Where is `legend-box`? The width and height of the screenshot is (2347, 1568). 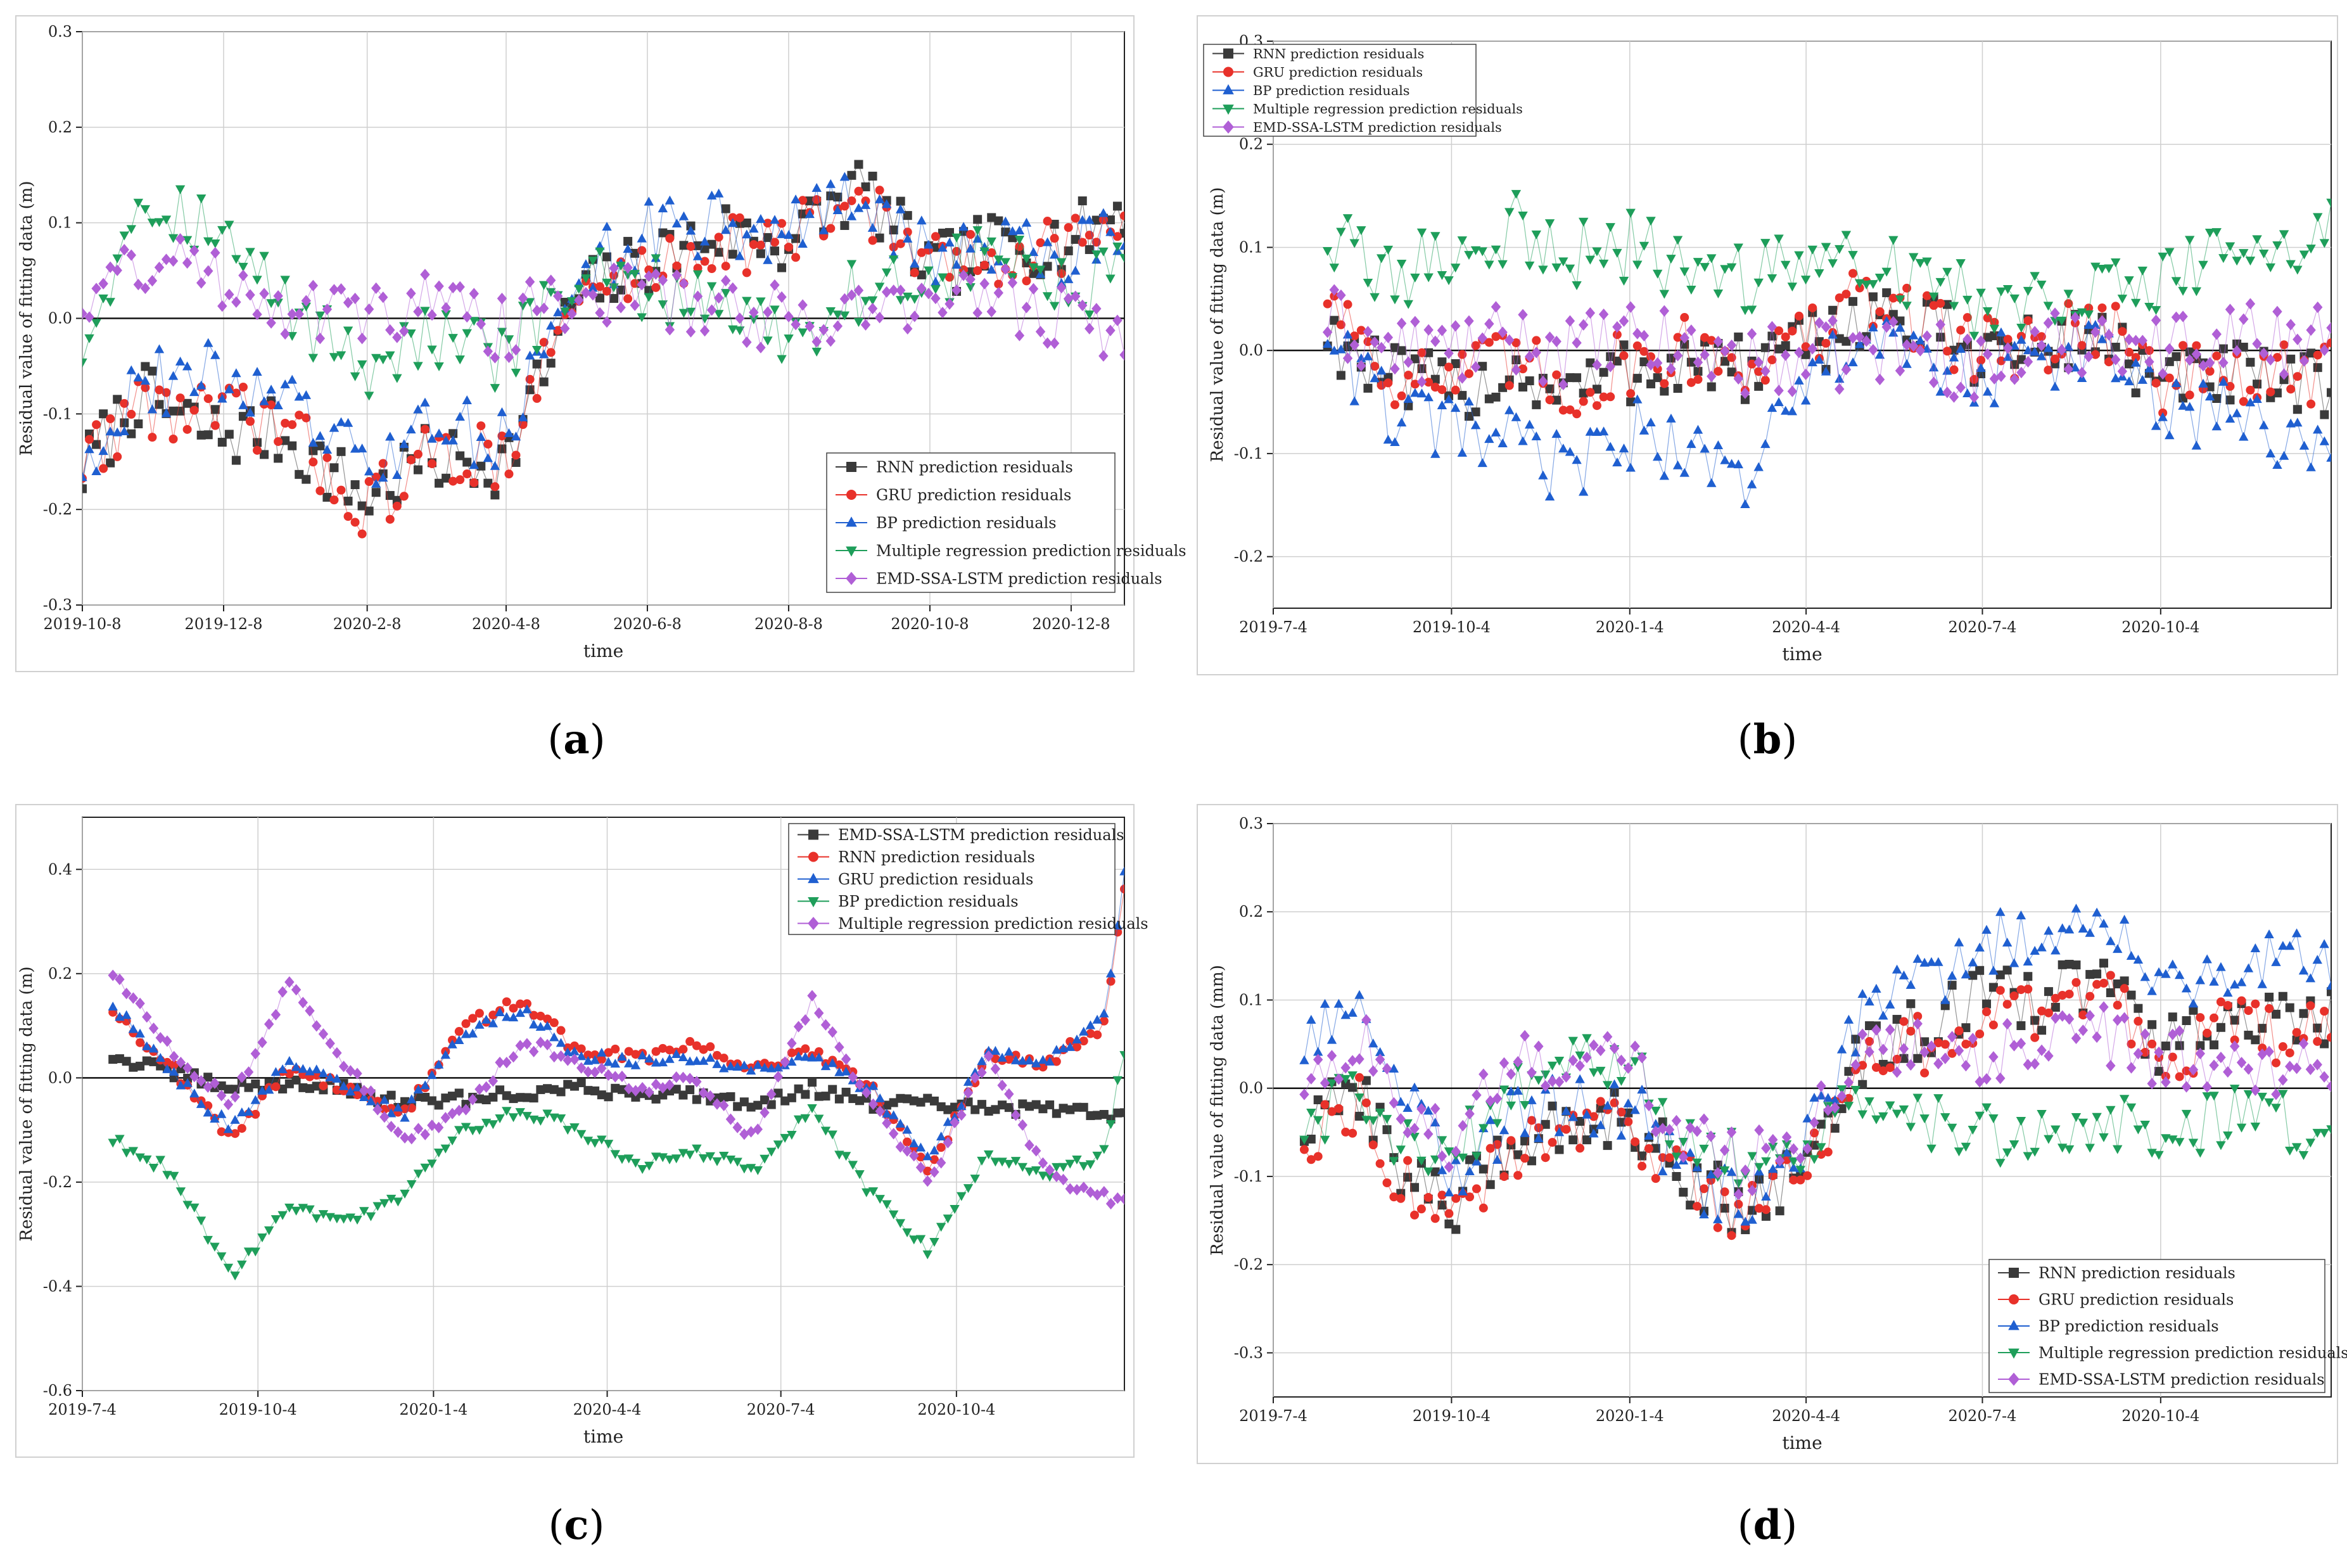 legend-box is located at coordinates (952, 879).